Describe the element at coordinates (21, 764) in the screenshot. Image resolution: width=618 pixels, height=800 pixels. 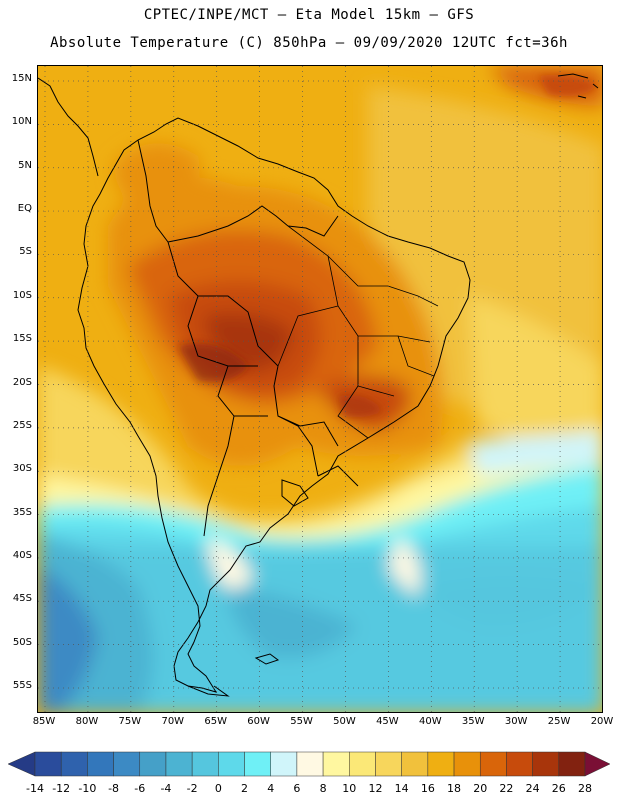
I see `colorbar-under-triangle` at that location.